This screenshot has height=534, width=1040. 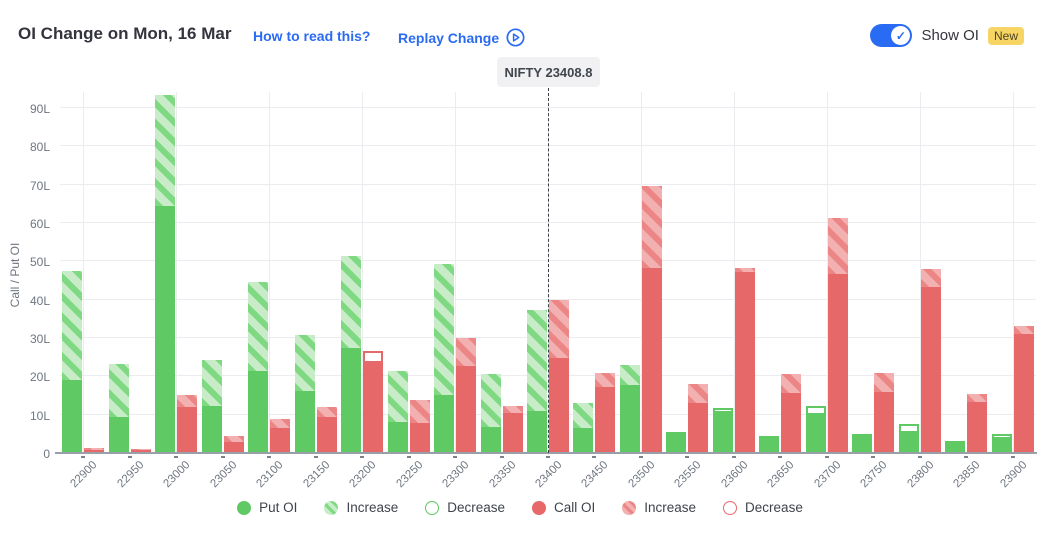 What do you see at coordinates (373, 357) in the screenshot?
I see `call-outline-segment` at bounding box center [373, 357].